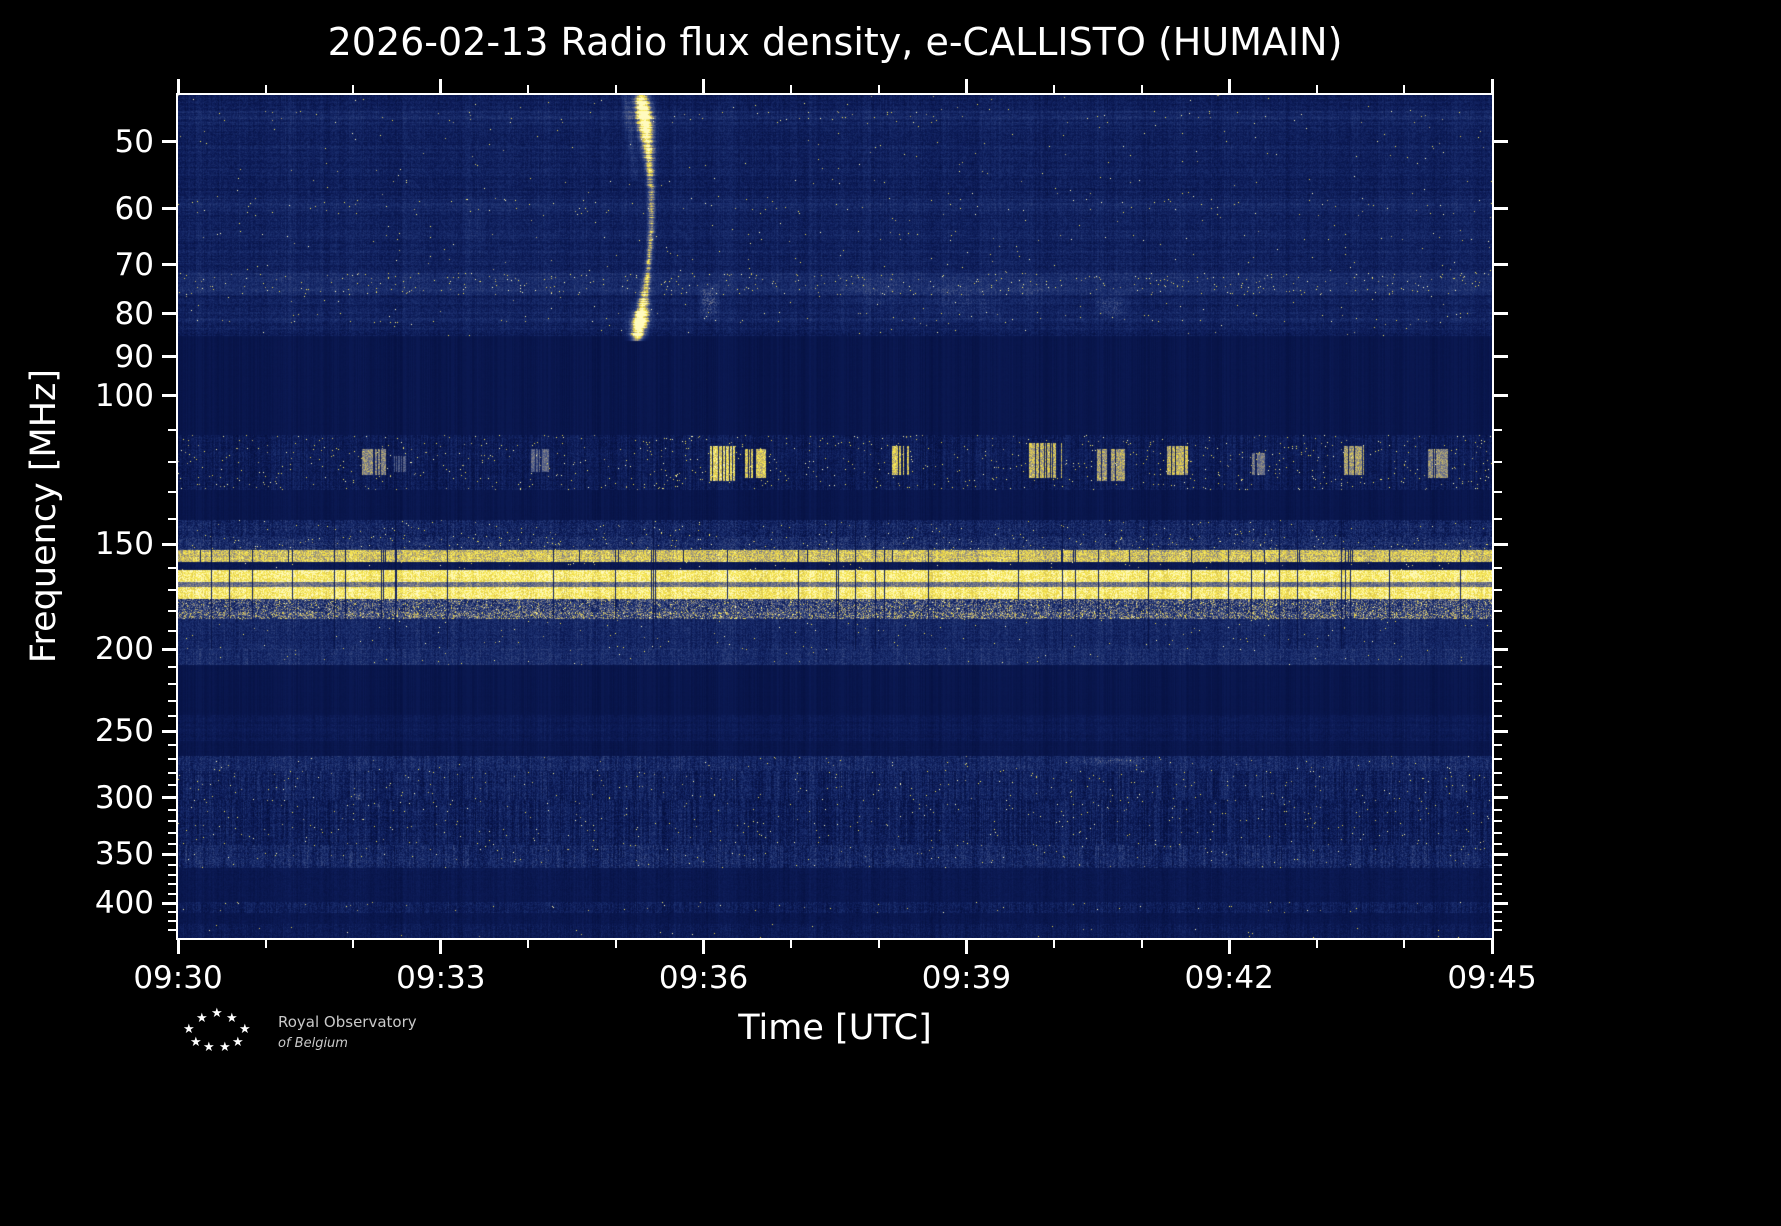 The height and width of the screenshot is (1226, 1781). I want to click on x-tick-label: 09:39, so click(966, 978).